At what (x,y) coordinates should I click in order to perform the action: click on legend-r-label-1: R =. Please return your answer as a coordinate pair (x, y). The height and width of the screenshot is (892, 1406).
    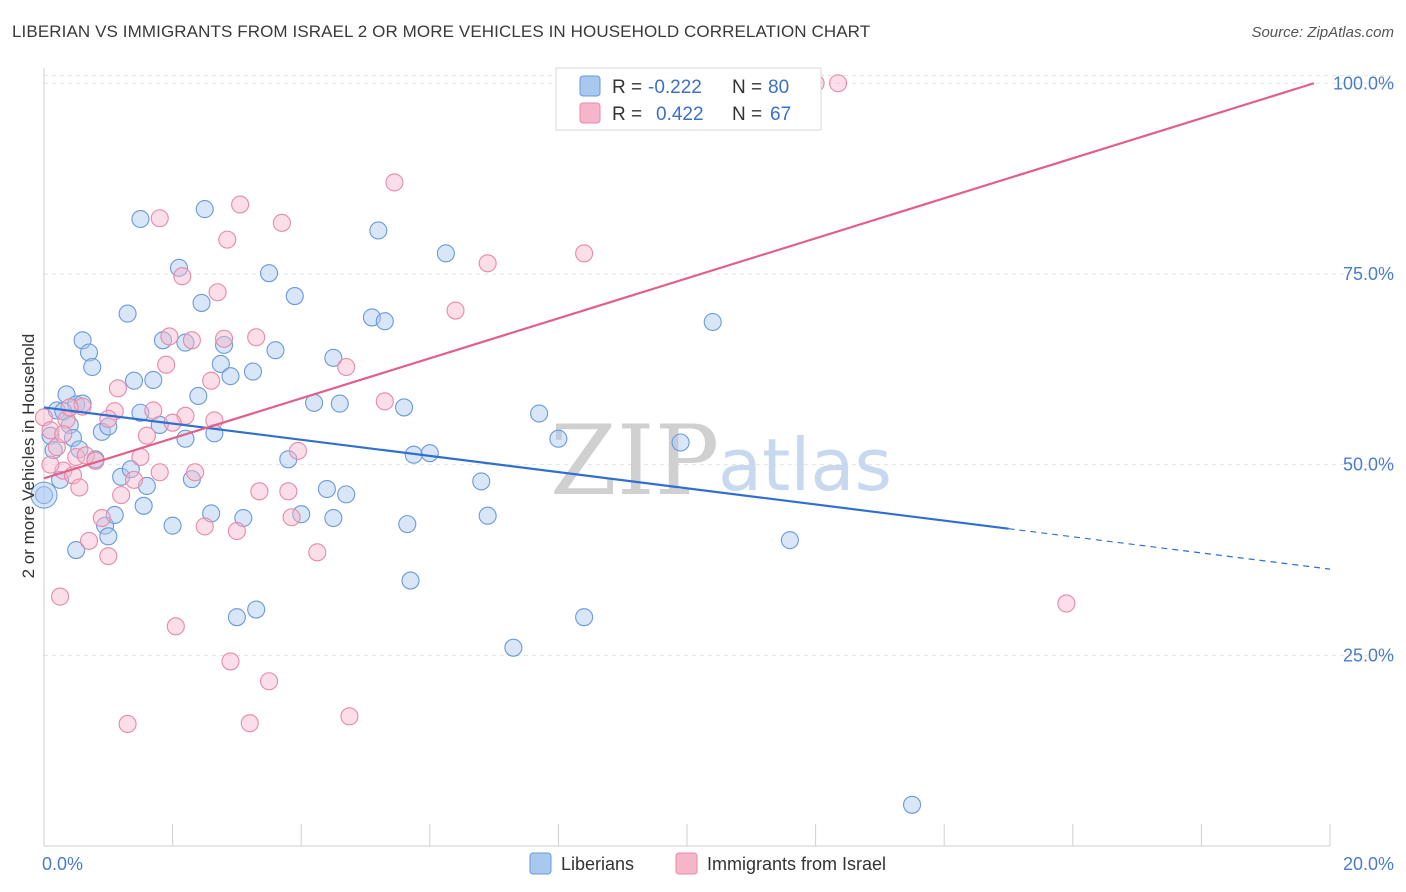
    Looking at the image, I should click on (627, 87).